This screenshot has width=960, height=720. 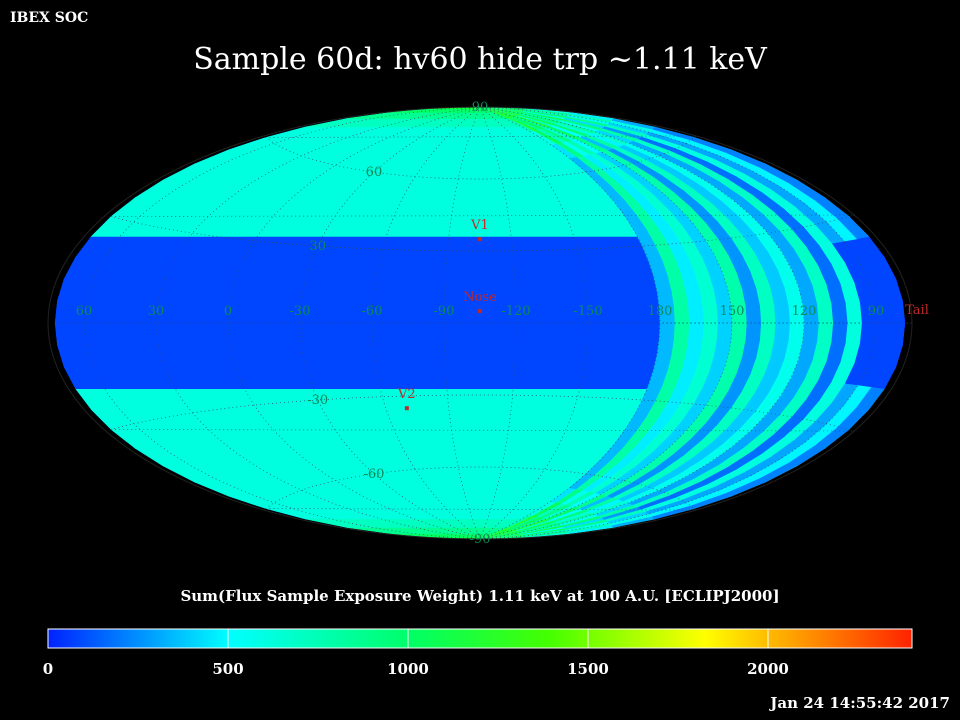 What do you see at coordinates (406, 394) in the screenshot?
I see `marker-label: V2` at bounding box center [406, 394].